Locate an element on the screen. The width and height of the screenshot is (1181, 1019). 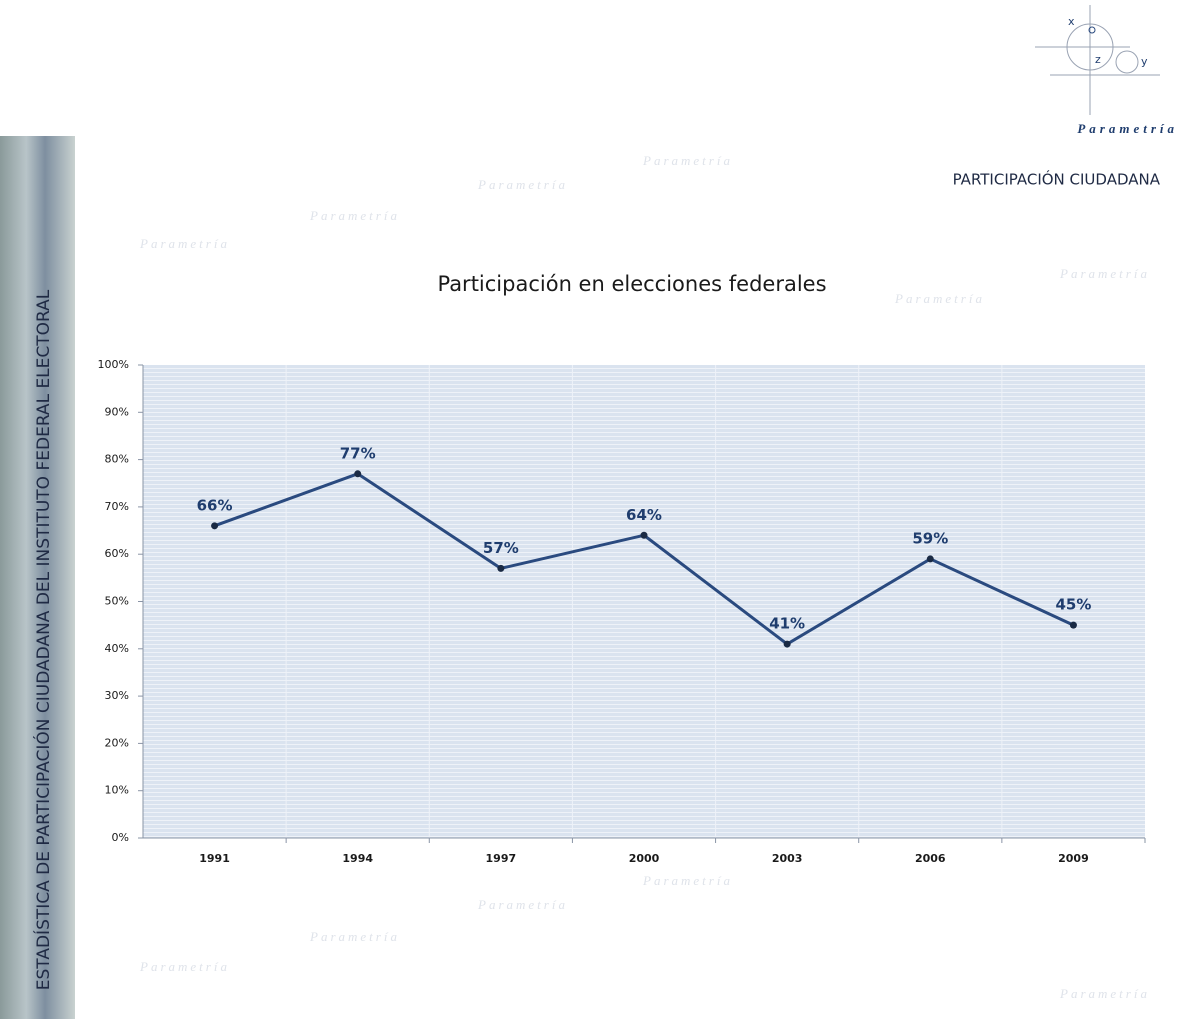
side-image is located at coordinates (37, 577).